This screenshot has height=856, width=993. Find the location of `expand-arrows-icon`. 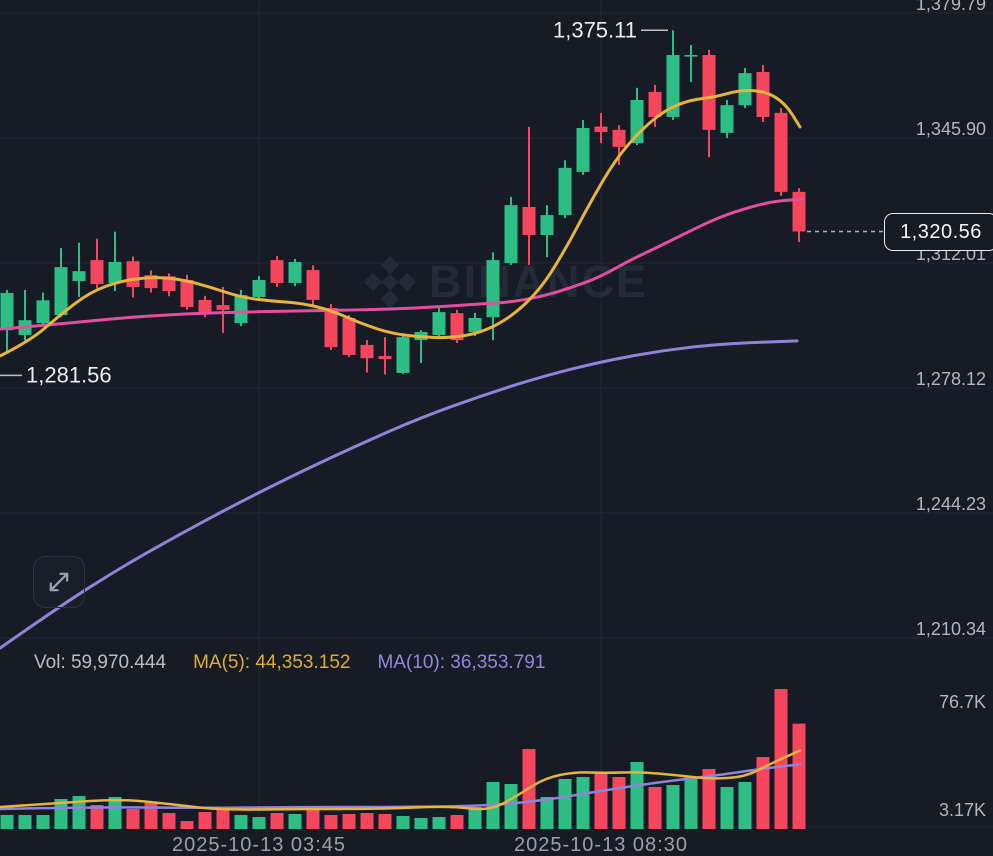

expand-arrows-icon is located at coordinates (59, 582).